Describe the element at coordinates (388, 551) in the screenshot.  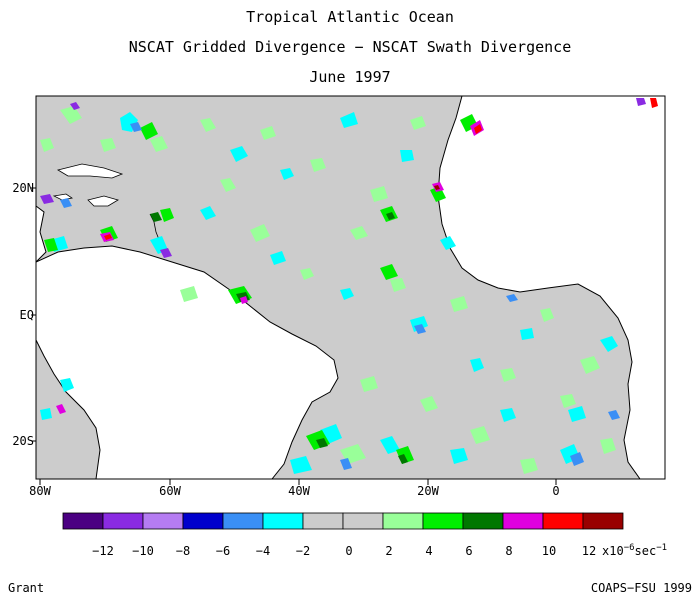
I see `legend-label-2: 2` at that location.